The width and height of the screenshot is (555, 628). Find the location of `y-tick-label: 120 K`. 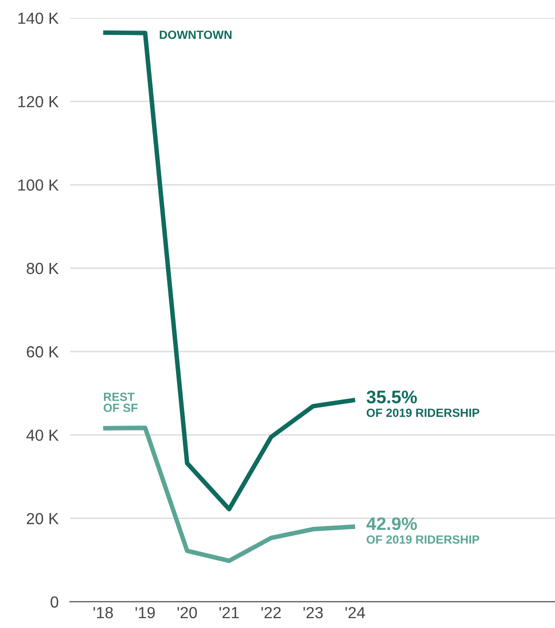

y-tick-label: 120 K is located at coordinates (38, 102).